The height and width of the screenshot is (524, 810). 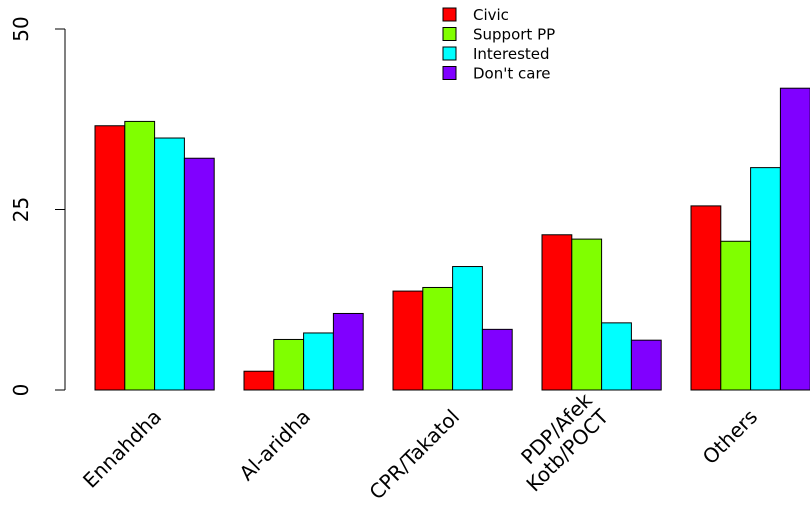 I want to click on legend-label: Don't care, so click(x=512, y=74).